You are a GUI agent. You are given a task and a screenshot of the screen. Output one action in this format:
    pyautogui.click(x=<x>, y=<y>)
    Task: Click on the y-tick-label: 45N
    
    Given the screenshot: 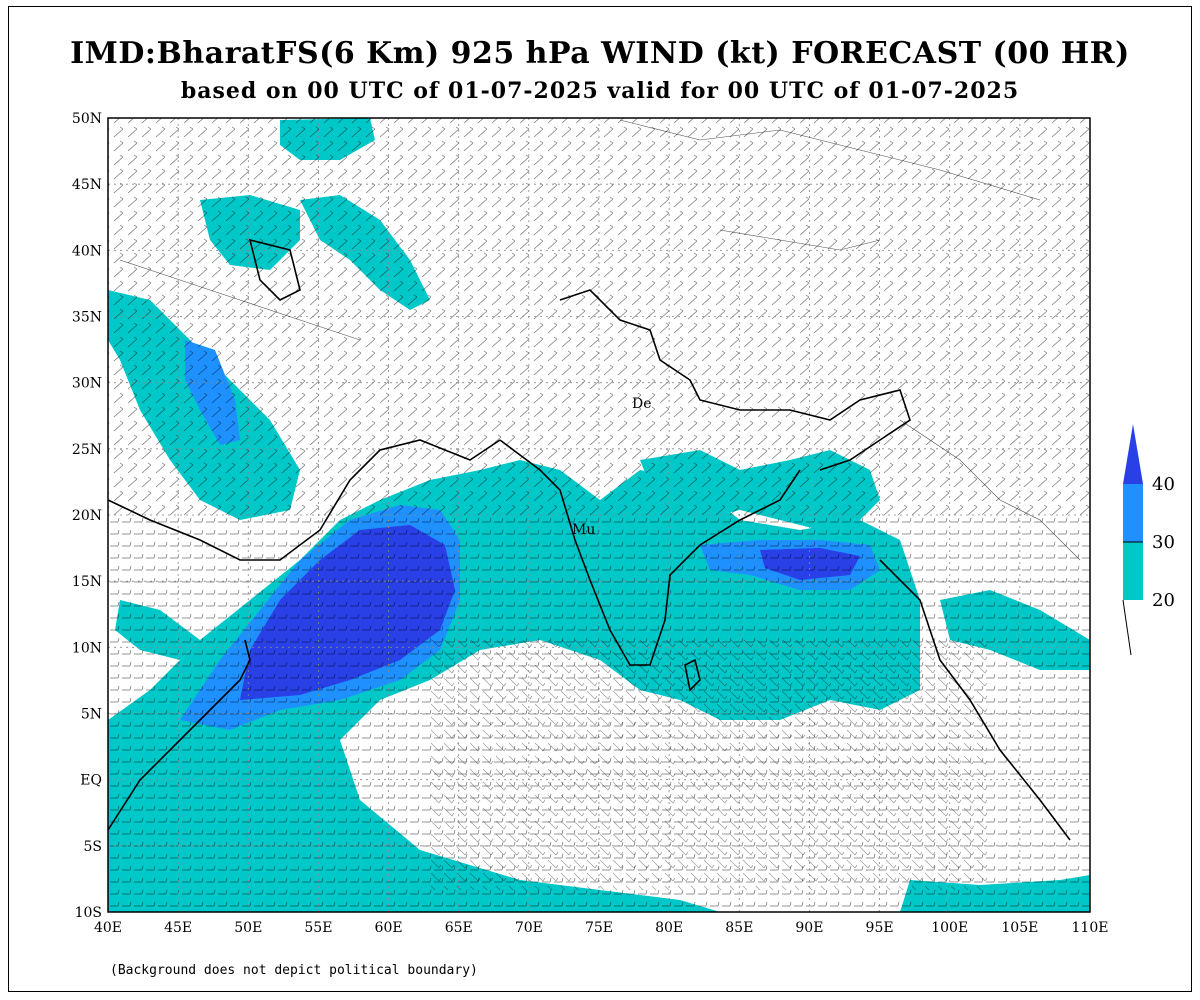 What is the action you would take?
    pyautogui.click(x=87, y=185)
    